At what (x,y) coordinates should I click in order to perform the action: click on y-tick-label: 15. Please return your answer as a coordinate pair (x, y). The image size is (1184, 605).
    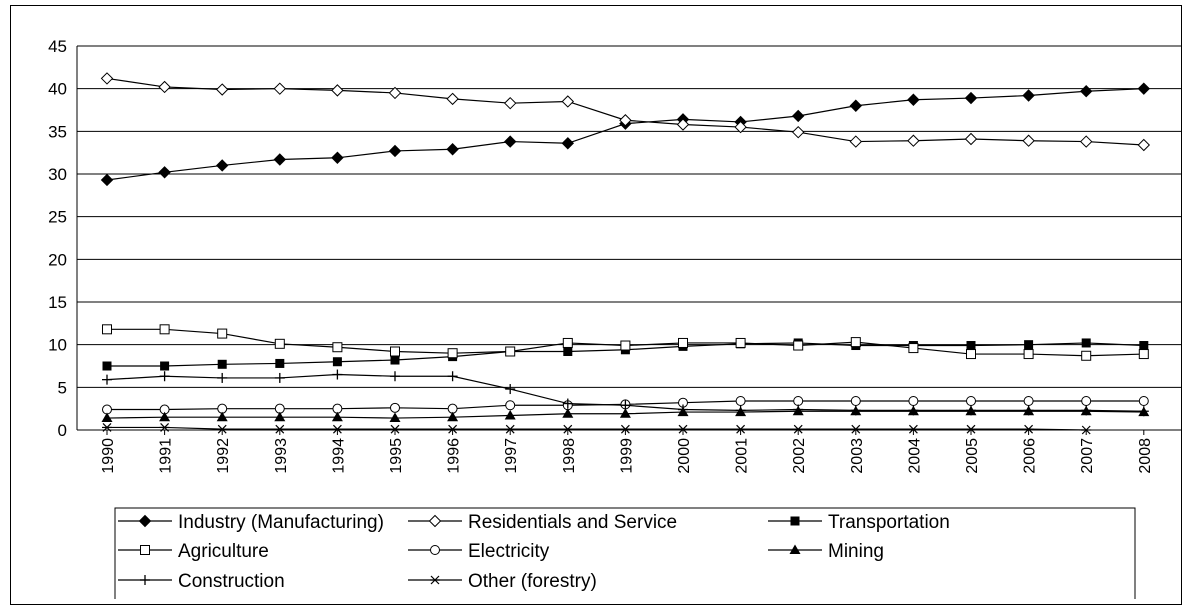
    Looking at the image, I should click on (57, 302).